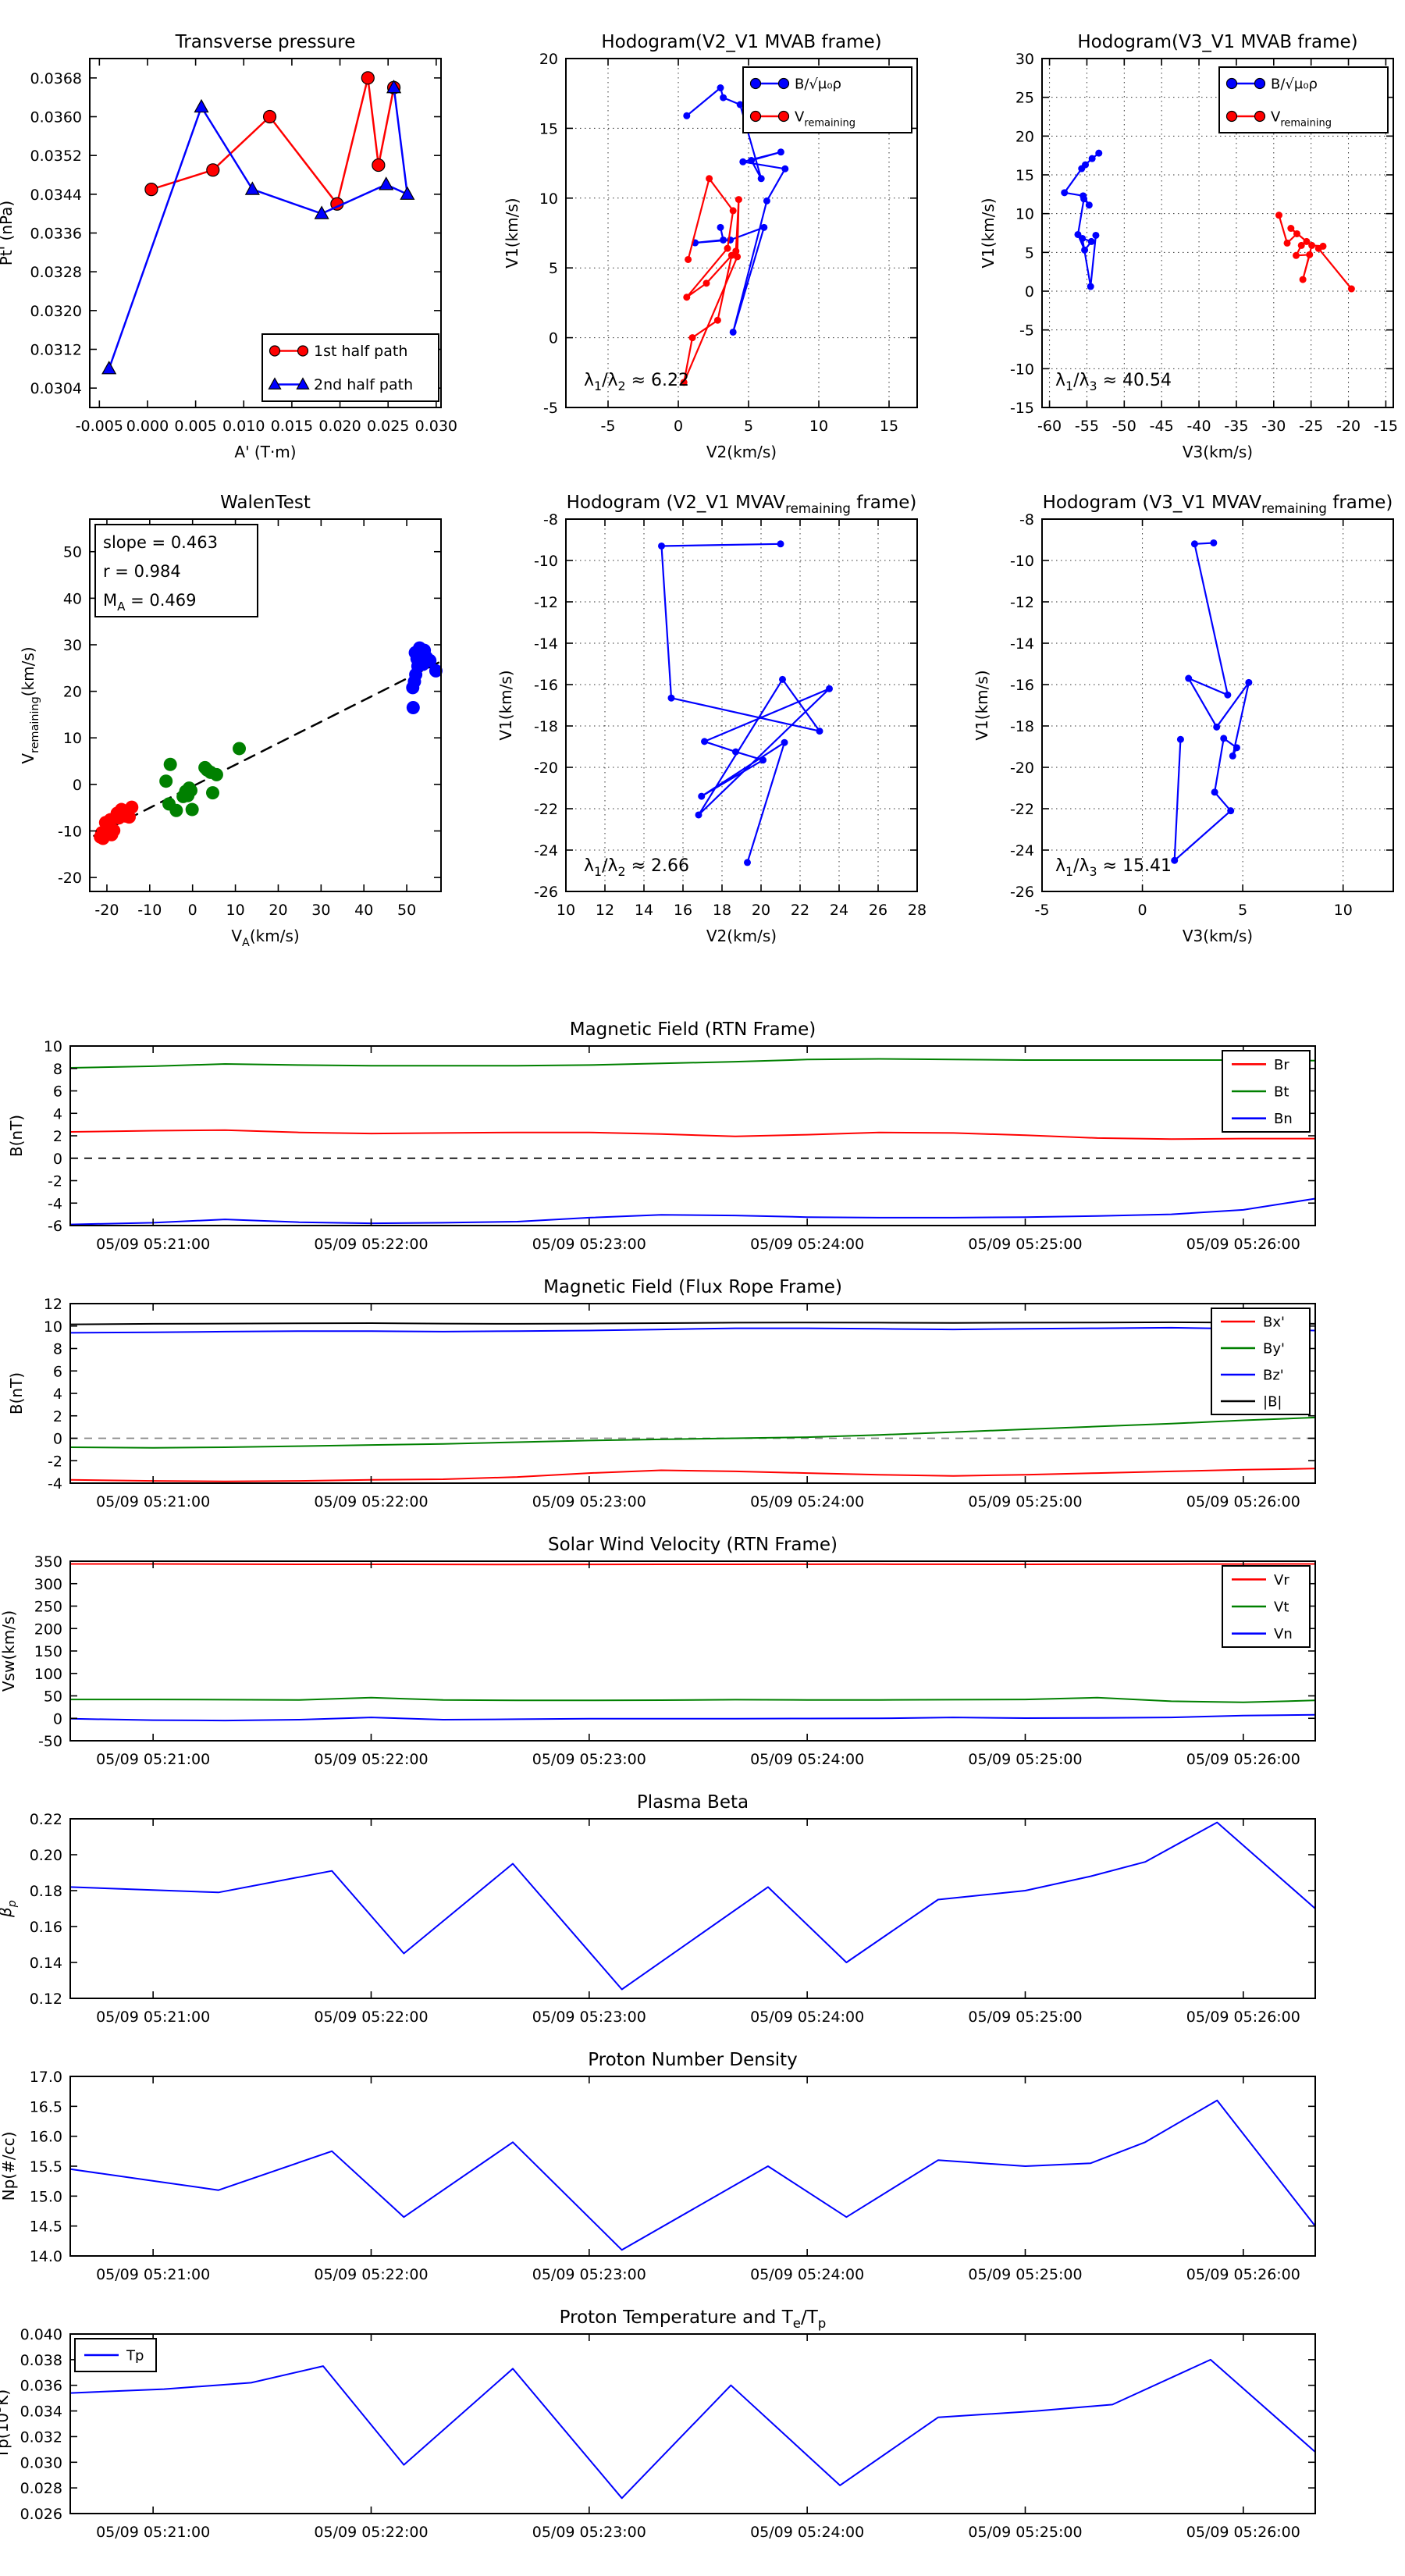 The height and width of the screenshot is (2576, 1405). Describe the element at coordinates (988, 232) in the screenshot. I see `y-axis-label: V1(km/s)` at that location.